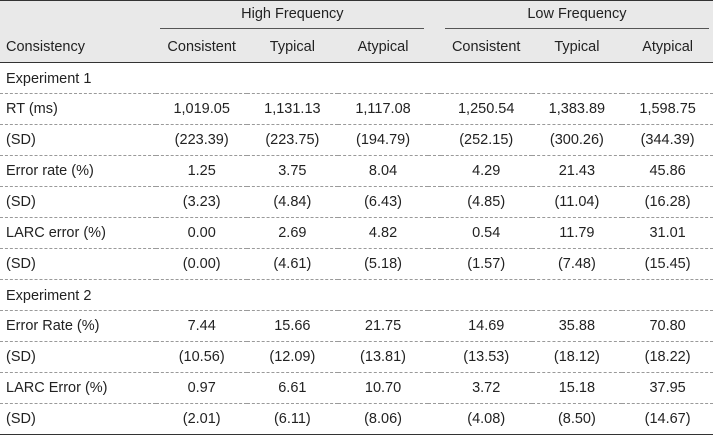 The image size is (713, 444). I want to click on table-cell: (12.09), so click(292, 357).